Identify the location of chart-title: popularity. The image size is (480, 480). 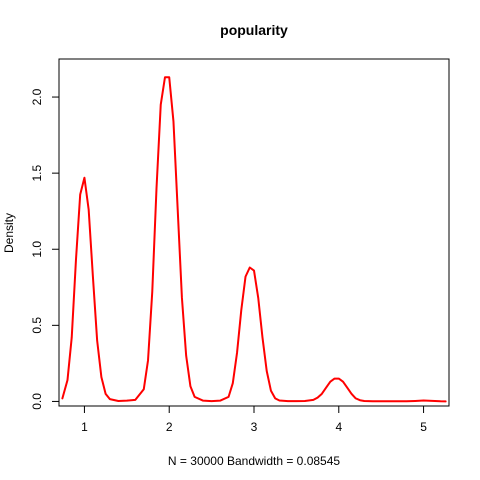
(254, 30).